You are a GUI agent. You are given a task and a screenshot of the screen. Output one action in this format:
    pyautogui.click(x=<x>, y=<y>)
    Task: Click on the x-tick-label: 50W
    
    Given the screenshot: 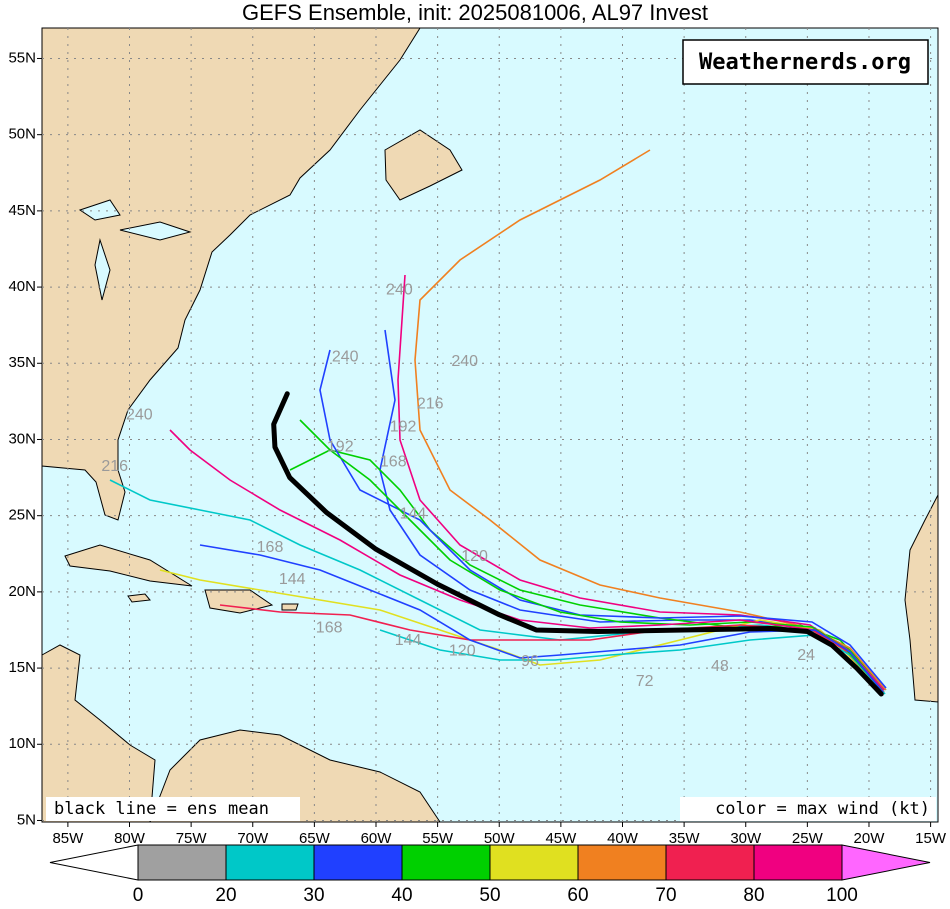 What is the action you would take?
    pyautogui.click(x=500, y=838)
    